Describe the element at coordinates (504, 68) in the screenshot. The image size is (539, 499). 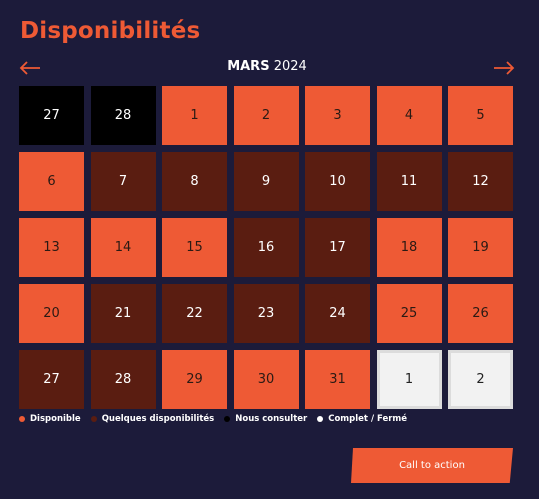
I see `next-month-arrow-icon` at that location.